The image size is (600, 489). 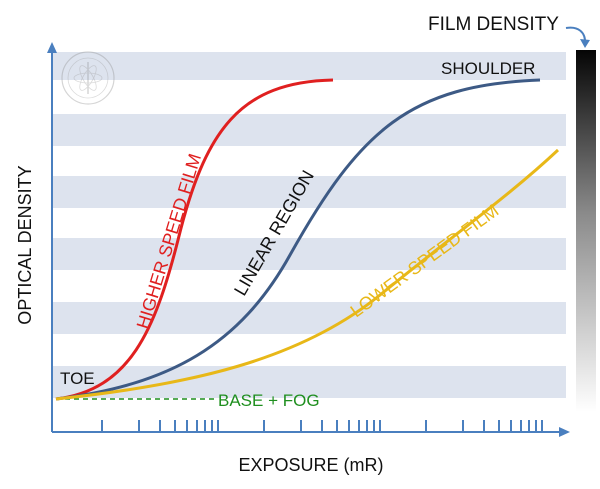 What do you see at coordinates (52, 47) in the screenshot?
I see `y-axis-arrow-icon` at bounding box center [52, 47].